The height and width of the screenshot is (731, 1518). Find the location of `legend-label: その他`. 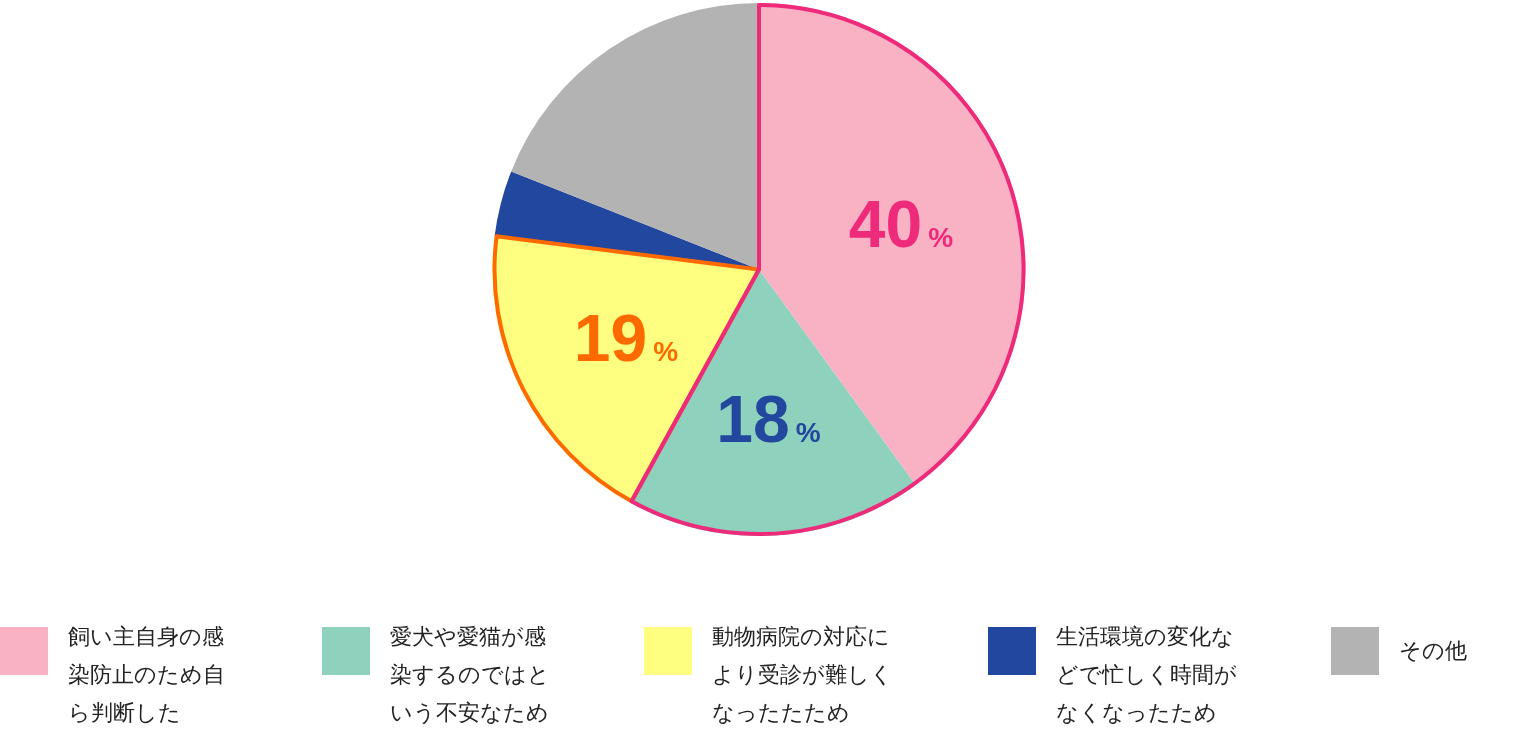

legend-label: その他 is located at coordinates (1434, 651).